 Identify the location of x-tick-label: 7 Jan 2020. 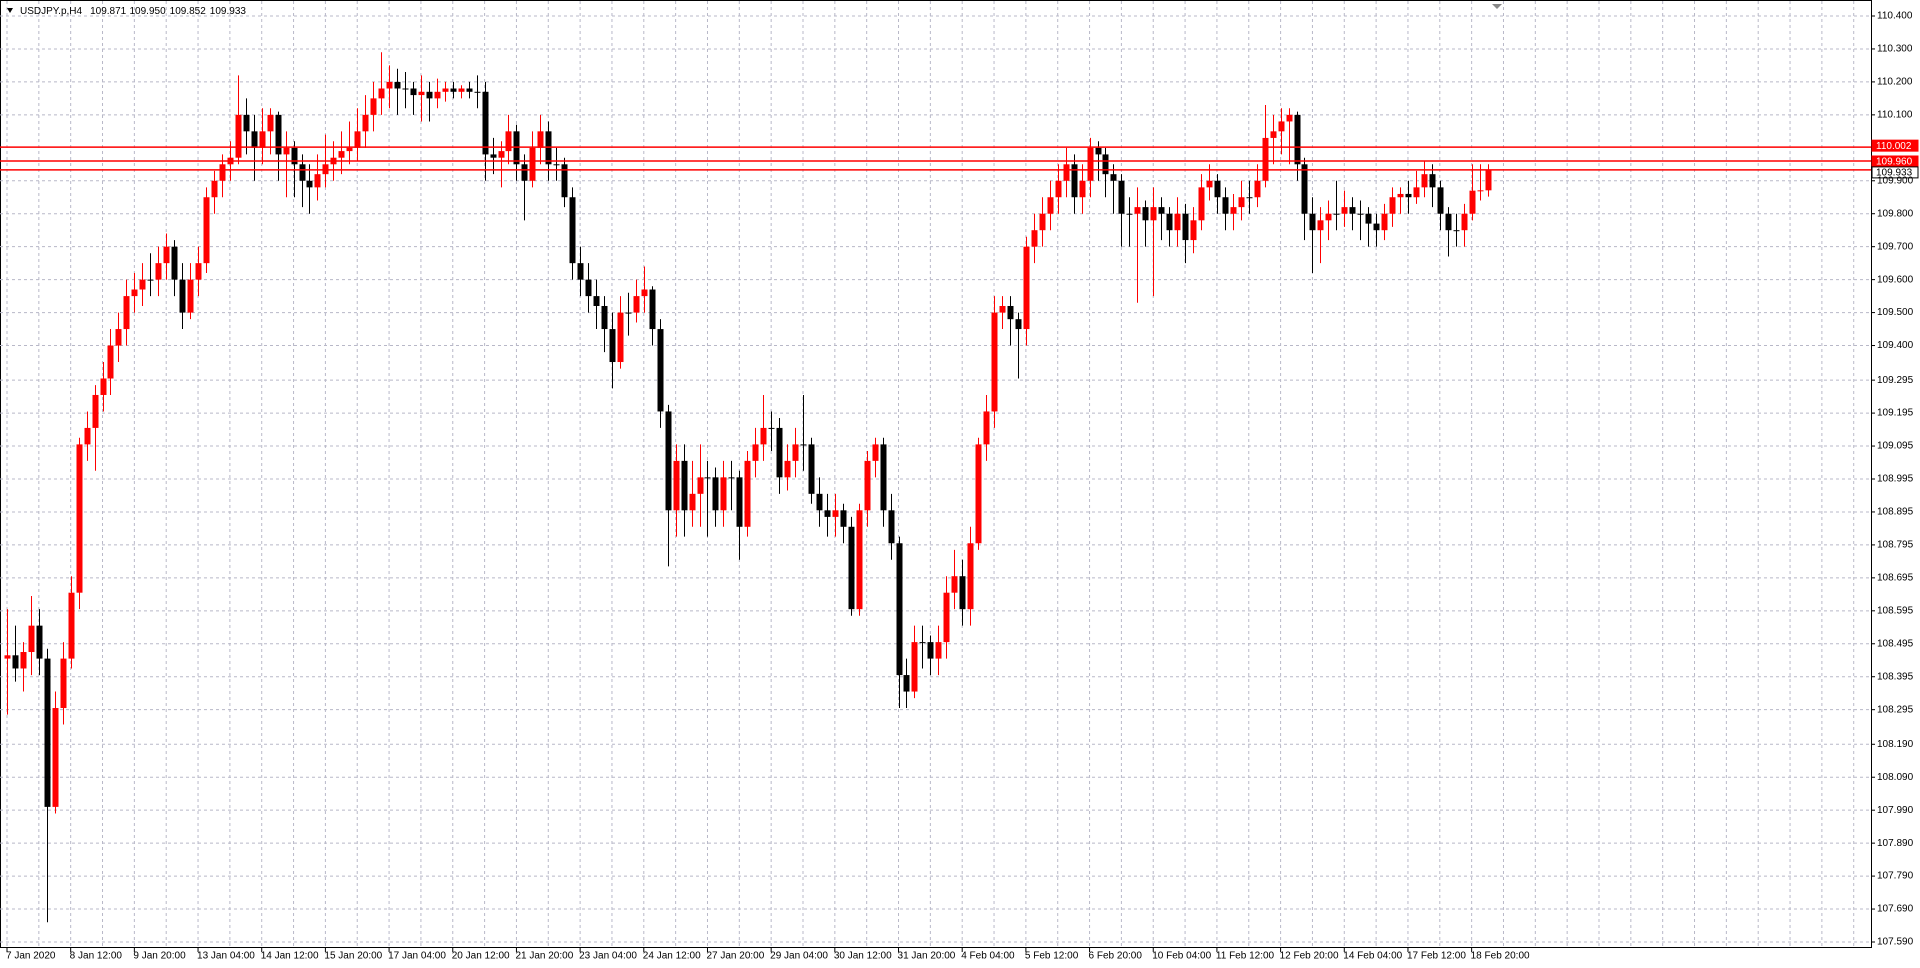
(31, 956).